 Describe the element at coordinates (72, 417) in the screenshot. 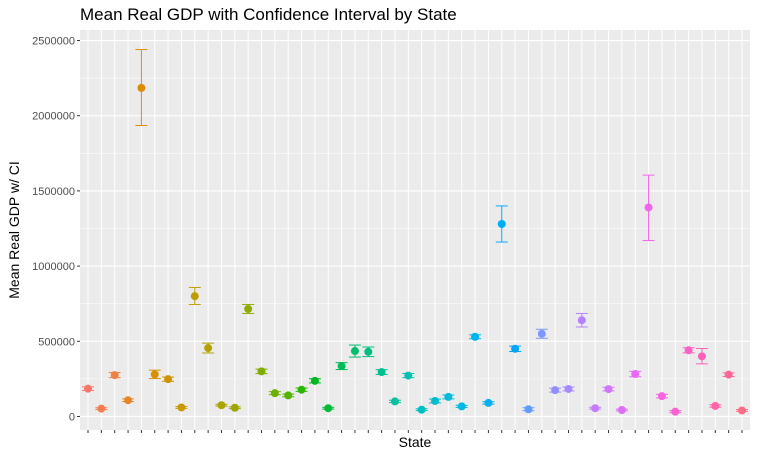

I see `y-tick-label: 0` at that location.